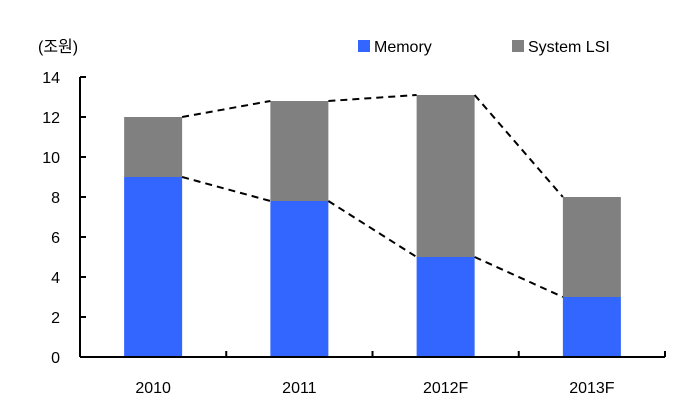 This screenshot has width=700, height=420. What do you see at coordinates (446, 388) in the screenshot?
I see `x-tick-label-2012f: 2012F` at bounding box center [446, 388].